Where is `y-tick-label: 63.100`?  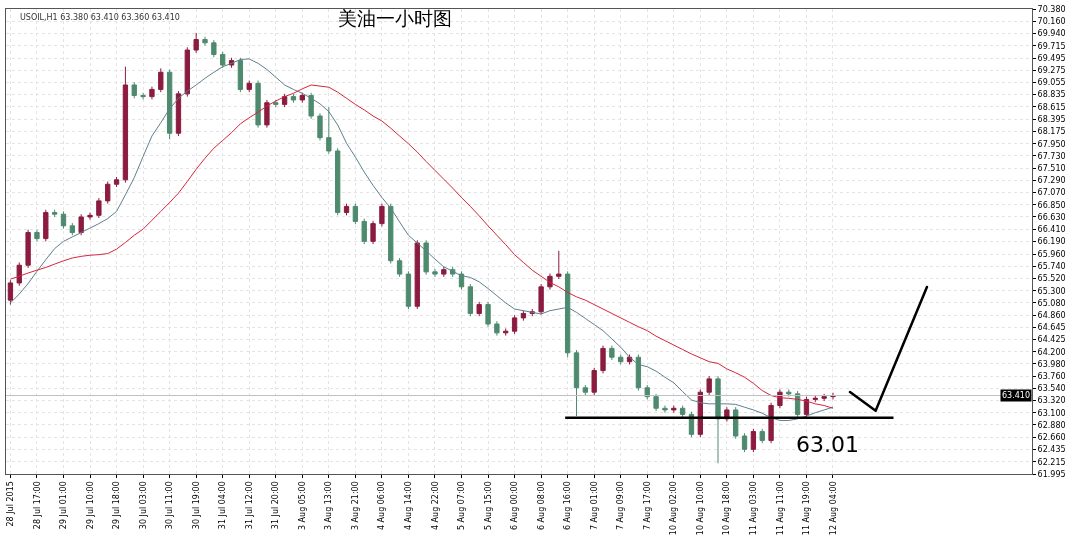
y-tick-label: 63.100 is located at coordinates (1051, 413).